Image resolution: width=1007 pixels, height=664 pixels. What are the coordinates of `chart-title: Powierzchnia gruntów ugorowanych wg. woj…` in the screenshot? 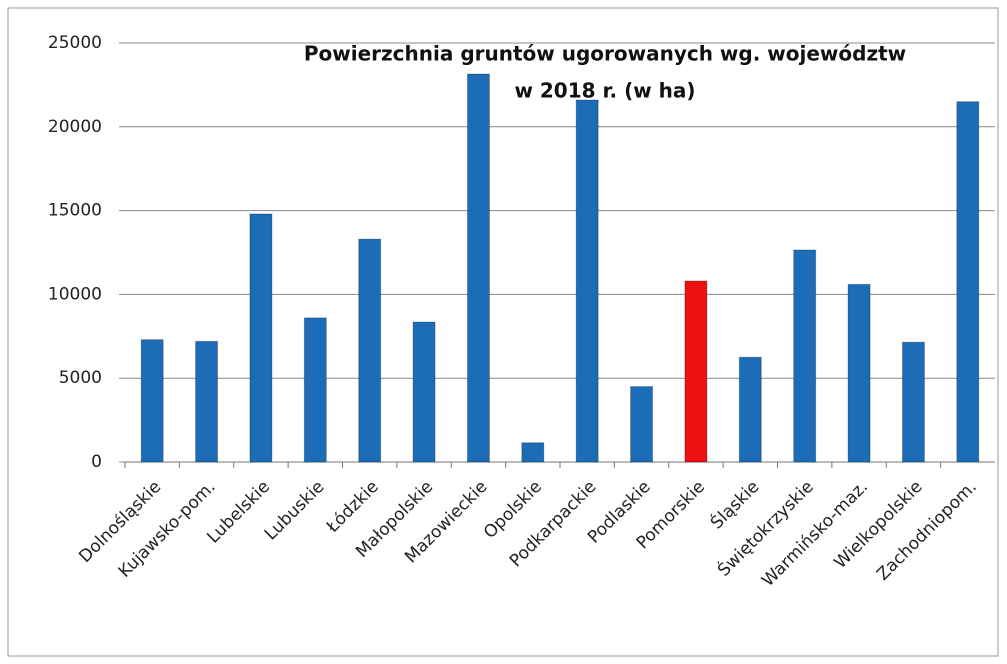 It's located at (605, 54).